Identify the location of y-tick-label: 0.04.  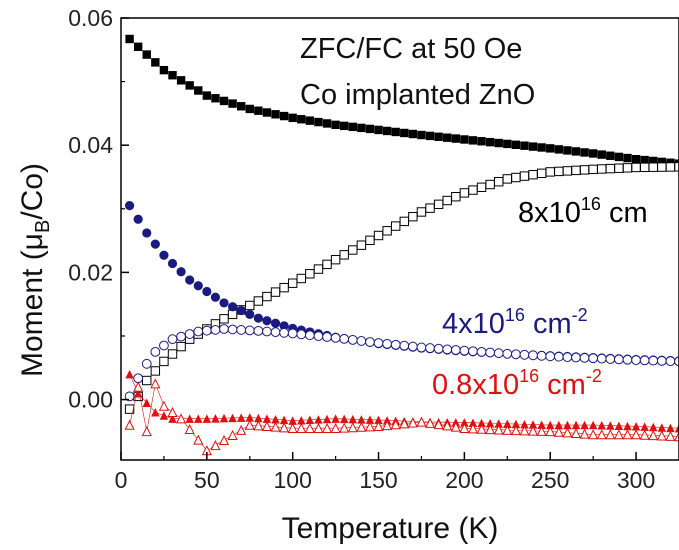
(90, 145).